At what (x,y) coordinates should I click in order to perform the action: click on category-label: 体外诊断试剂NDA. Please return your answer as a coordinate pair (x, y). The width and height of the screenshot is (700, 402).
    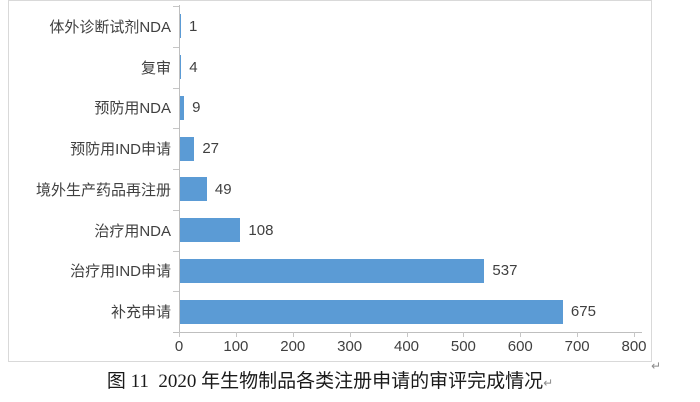
    Looking at the image, I should click on (110, 27).